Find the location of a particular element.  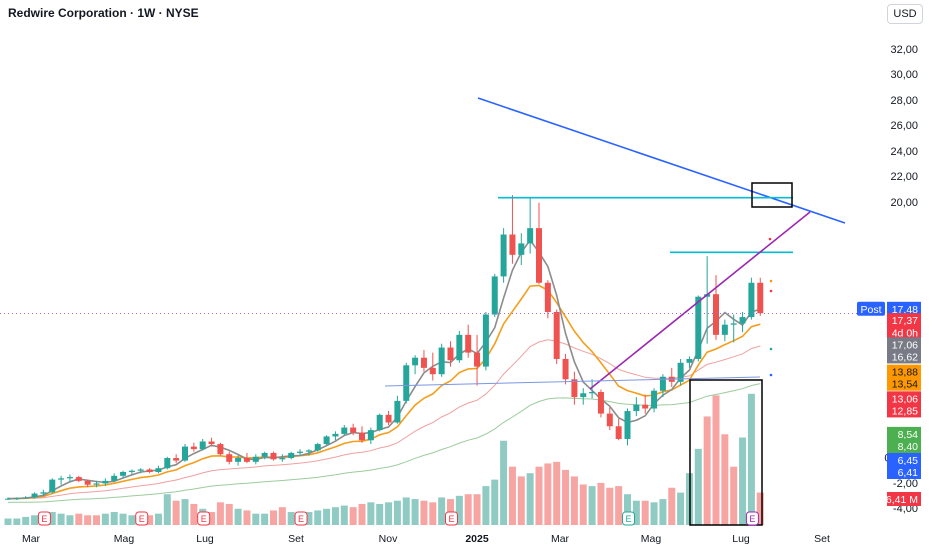

price-tick-label: 26,00 is located at coordinates (904, 126).